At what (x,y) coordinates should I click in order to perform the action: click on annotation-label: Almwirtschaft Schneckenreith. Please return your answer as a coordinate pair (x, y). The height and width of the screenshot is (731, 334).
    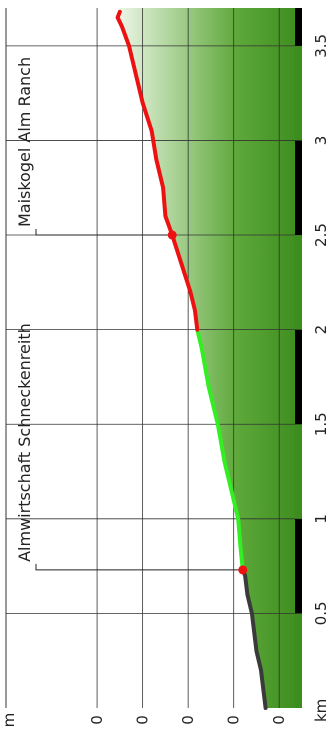
    Looking at the image, I should click on (24, 442).